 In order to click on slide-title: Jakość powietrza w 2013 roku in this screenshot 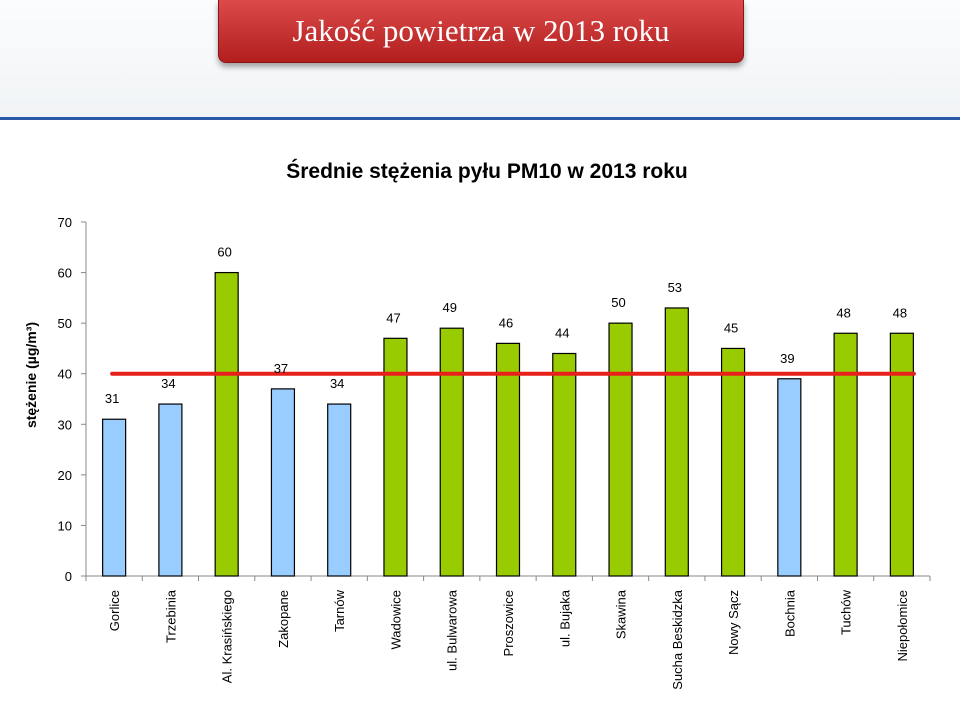, I will do `click(481, 30)`.